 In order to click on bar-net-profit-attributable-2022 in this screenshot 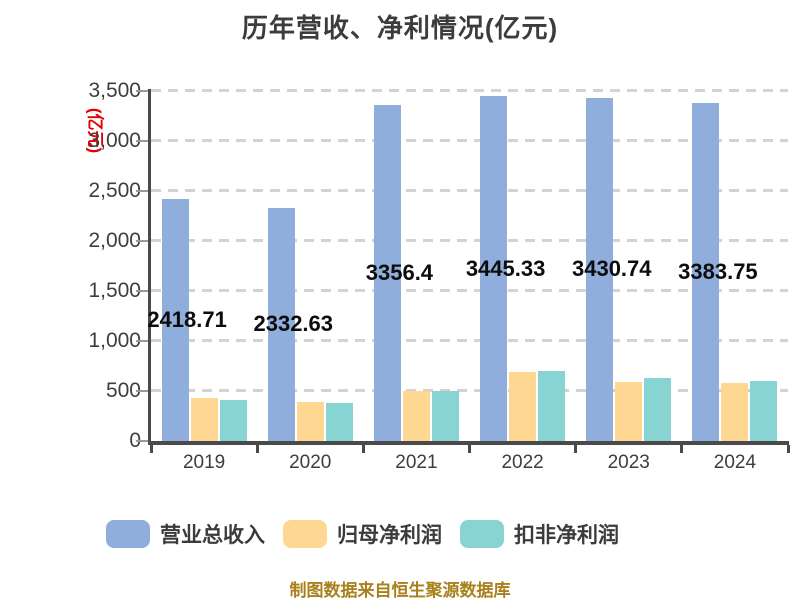, I will do `click(523, 406)`.